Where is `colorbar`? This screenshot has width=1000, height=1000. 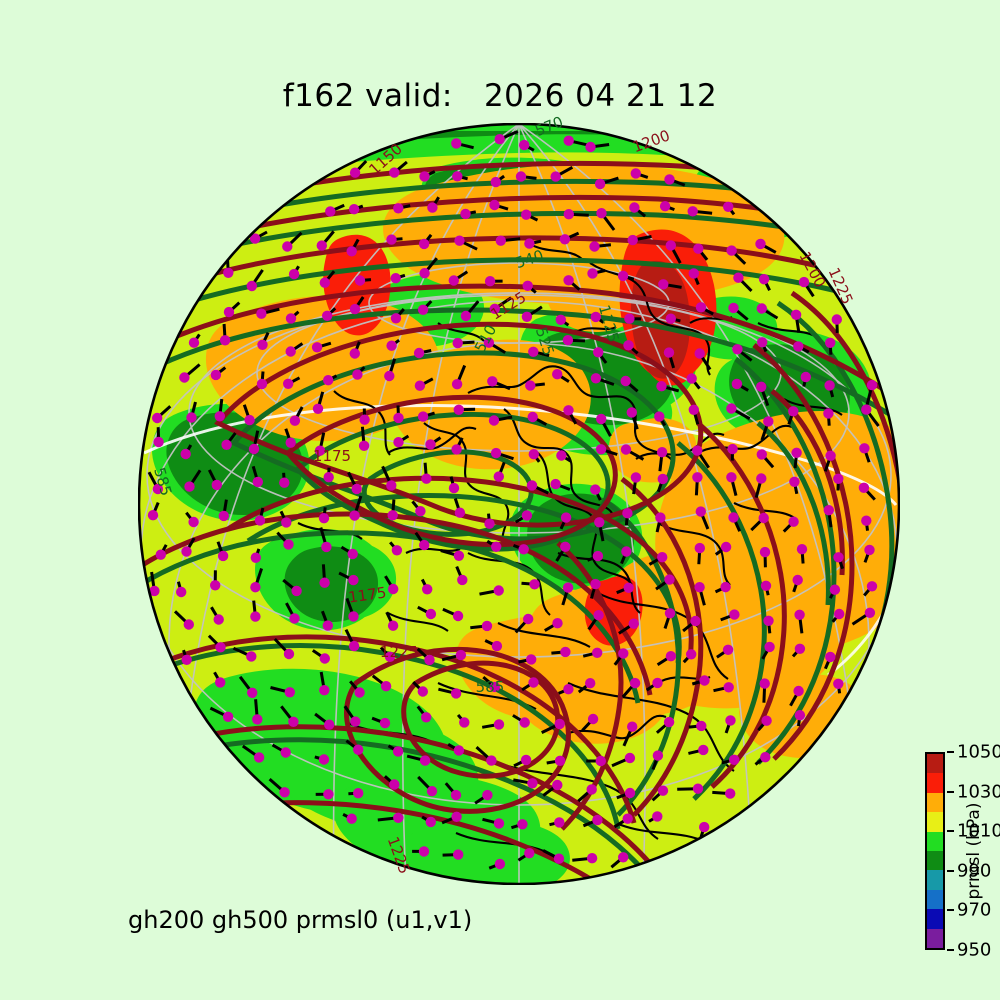
colorbar is located at coordinates (935, 851).